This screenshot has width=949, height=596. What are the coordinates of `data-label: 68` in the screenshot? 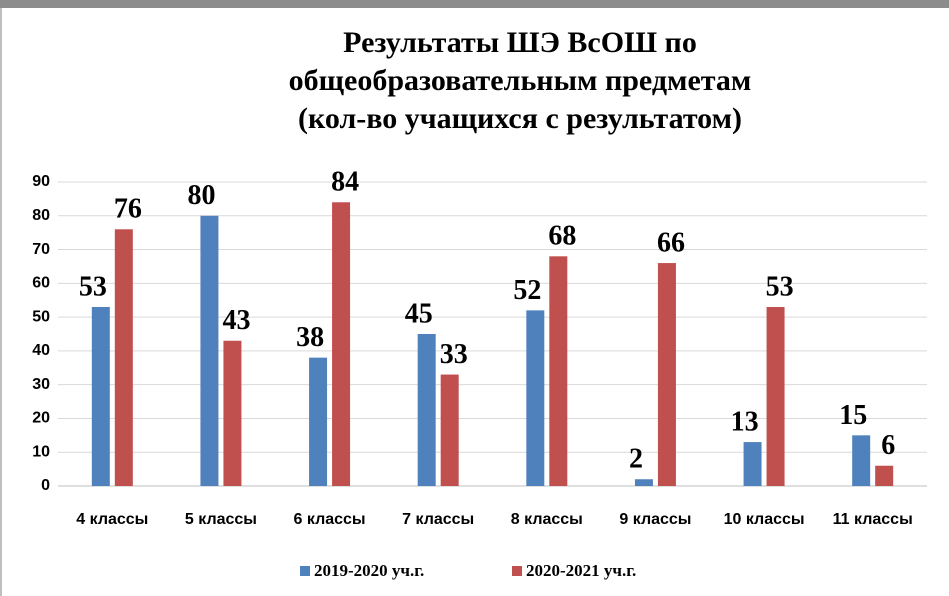 It's located at (562, 236).